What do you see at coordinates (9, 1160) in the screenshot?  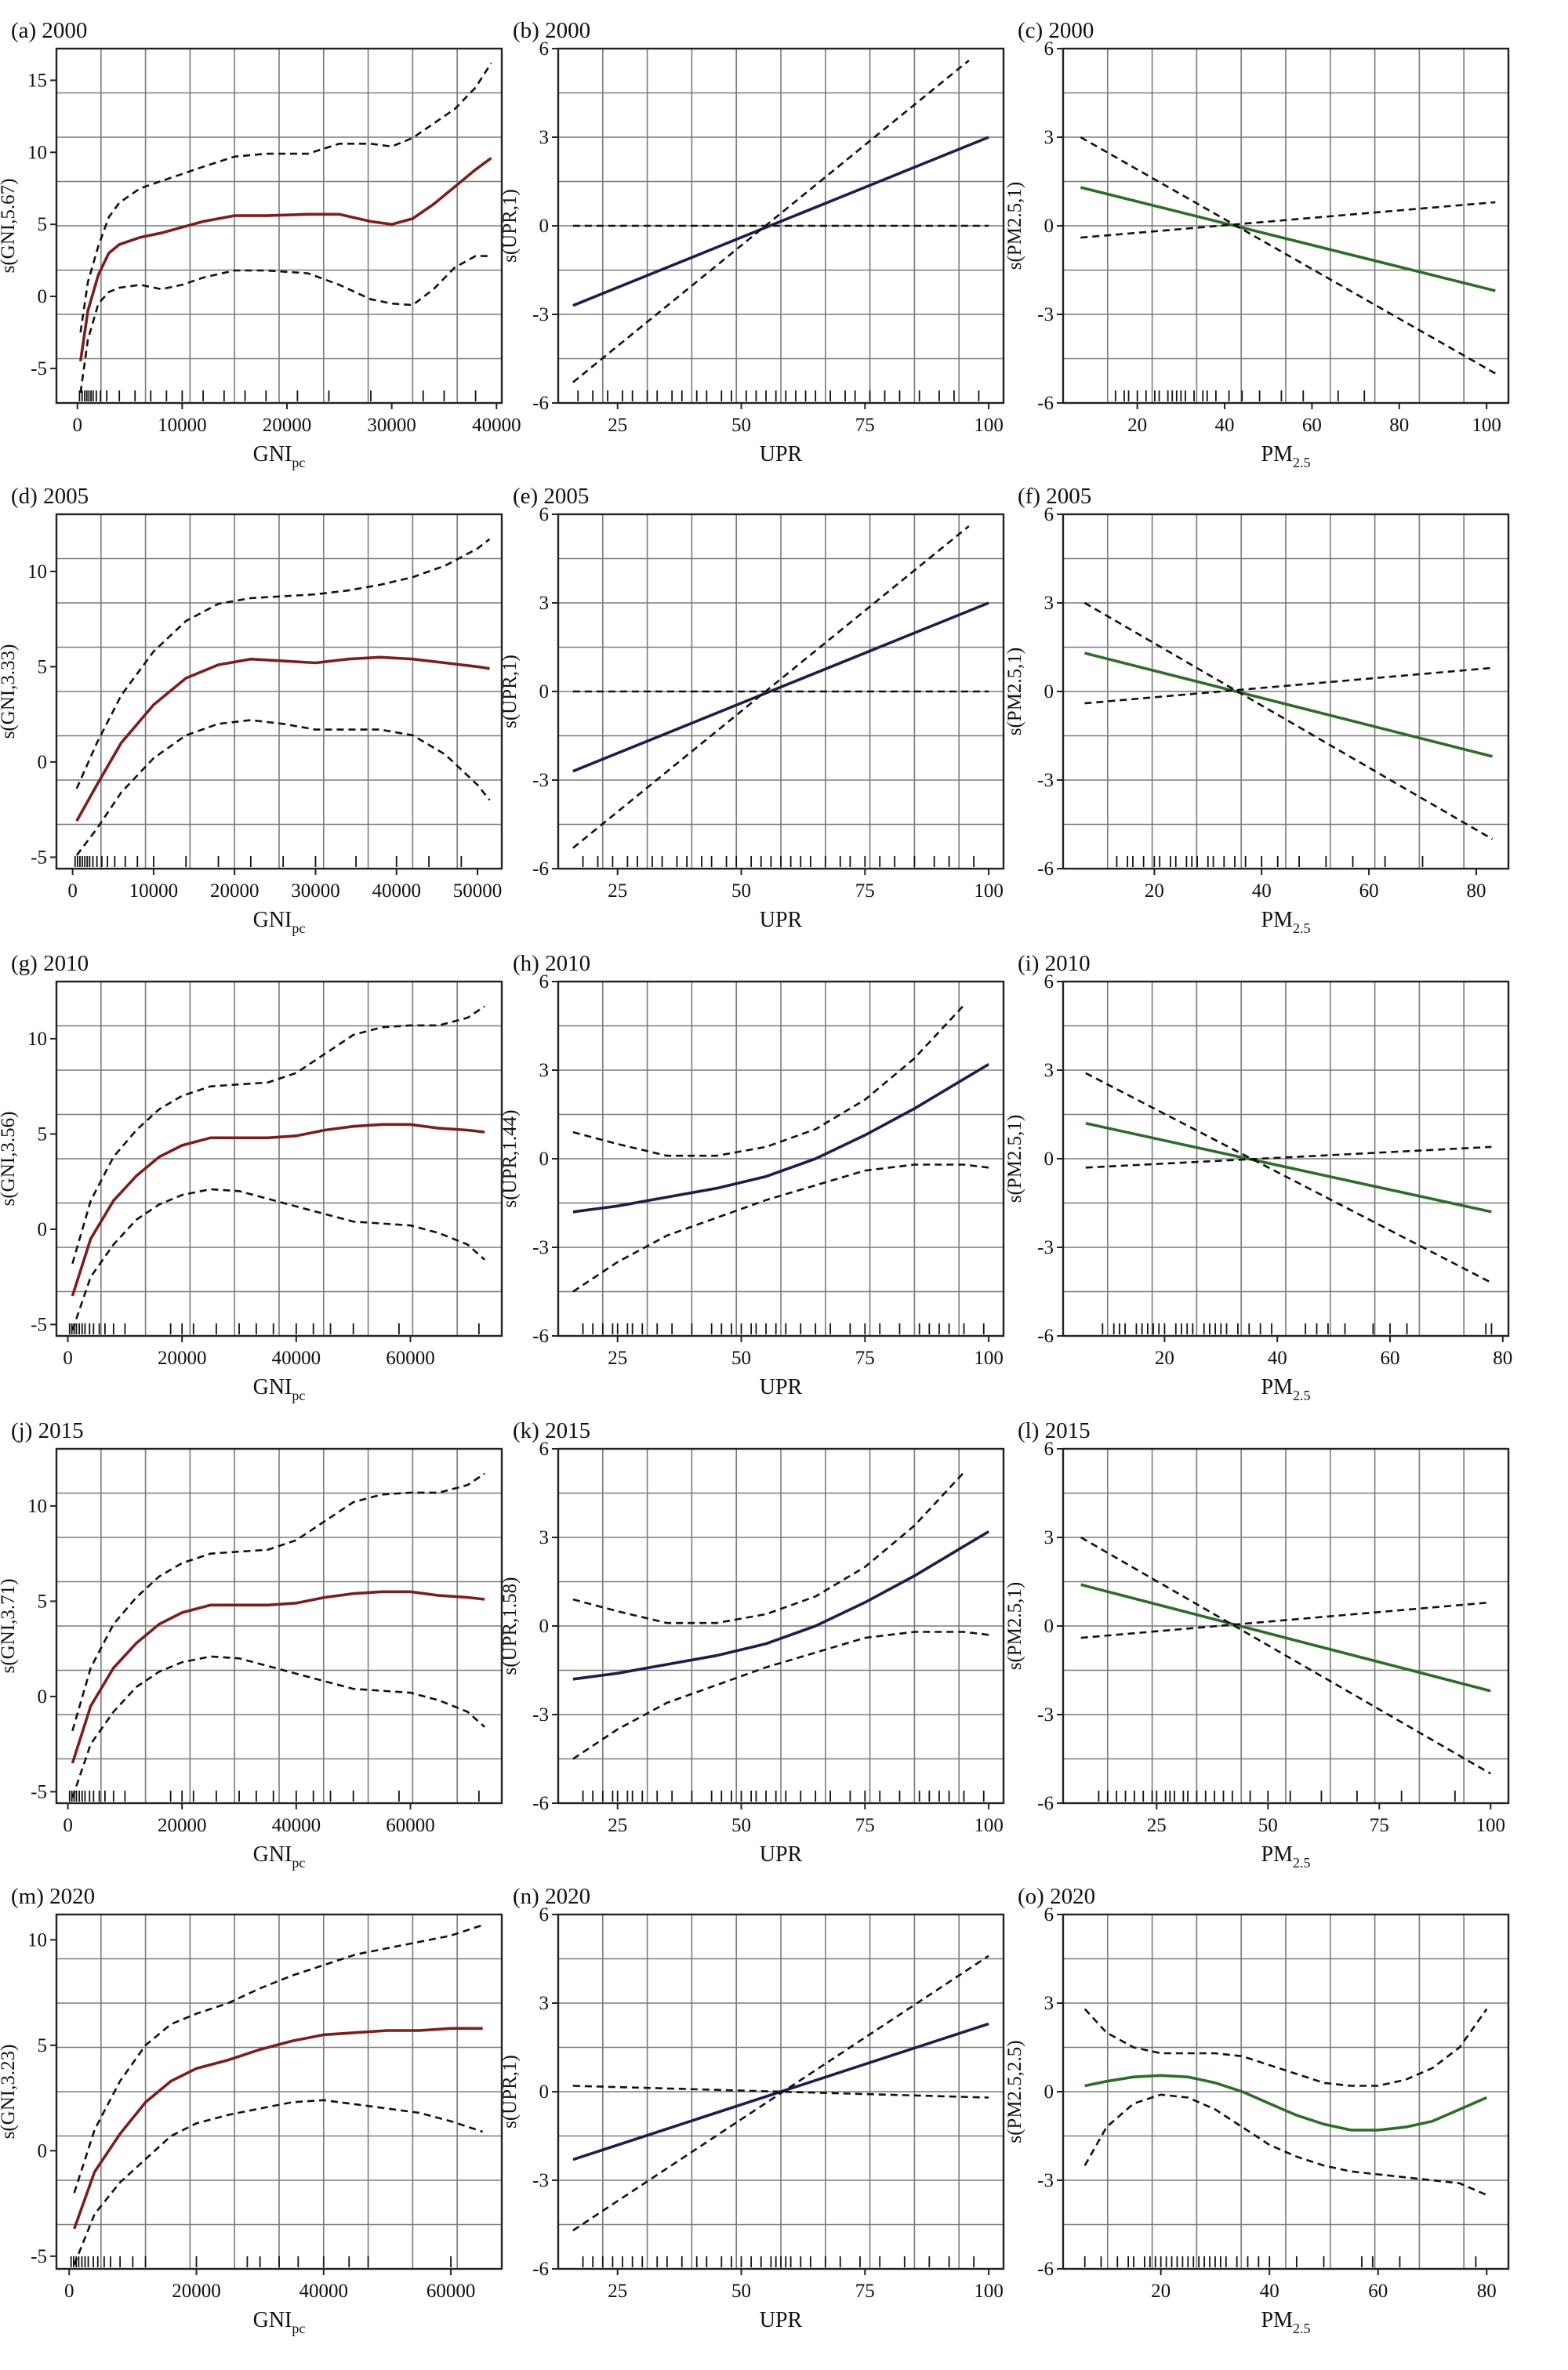 I see `y-axis-label: s(GNI,3.56)` at bounding box center [9, 1160].